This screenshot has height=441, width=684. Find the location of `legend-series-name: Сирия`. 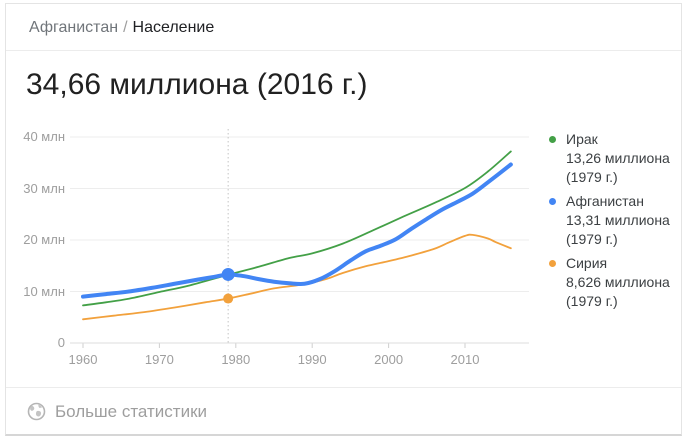

legend-series-name: Сирия is located at coordinates (587, 263).